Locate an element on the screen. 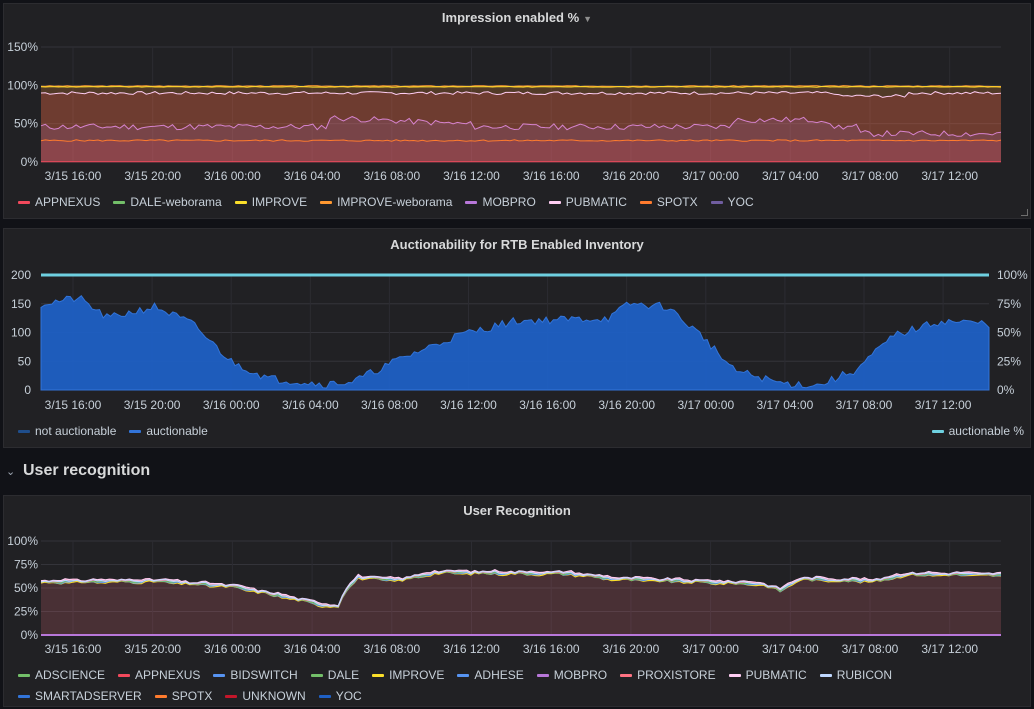  legend-item-auctionable: auctionable is located at coordinates (168, 431).